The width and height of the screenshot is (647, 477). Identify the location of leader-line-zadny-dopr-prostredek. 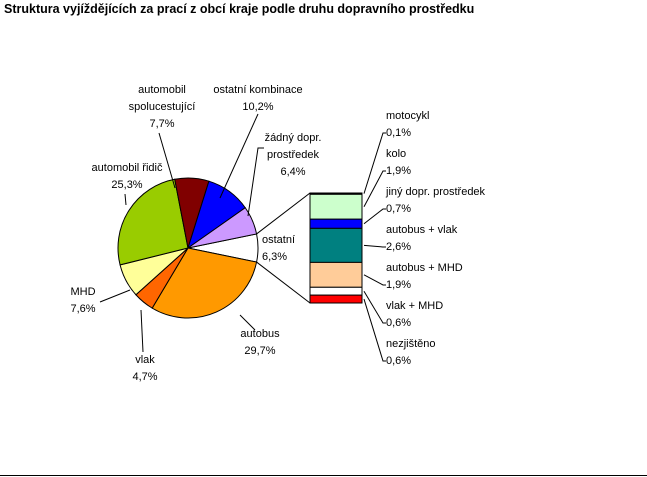
(255, 182).